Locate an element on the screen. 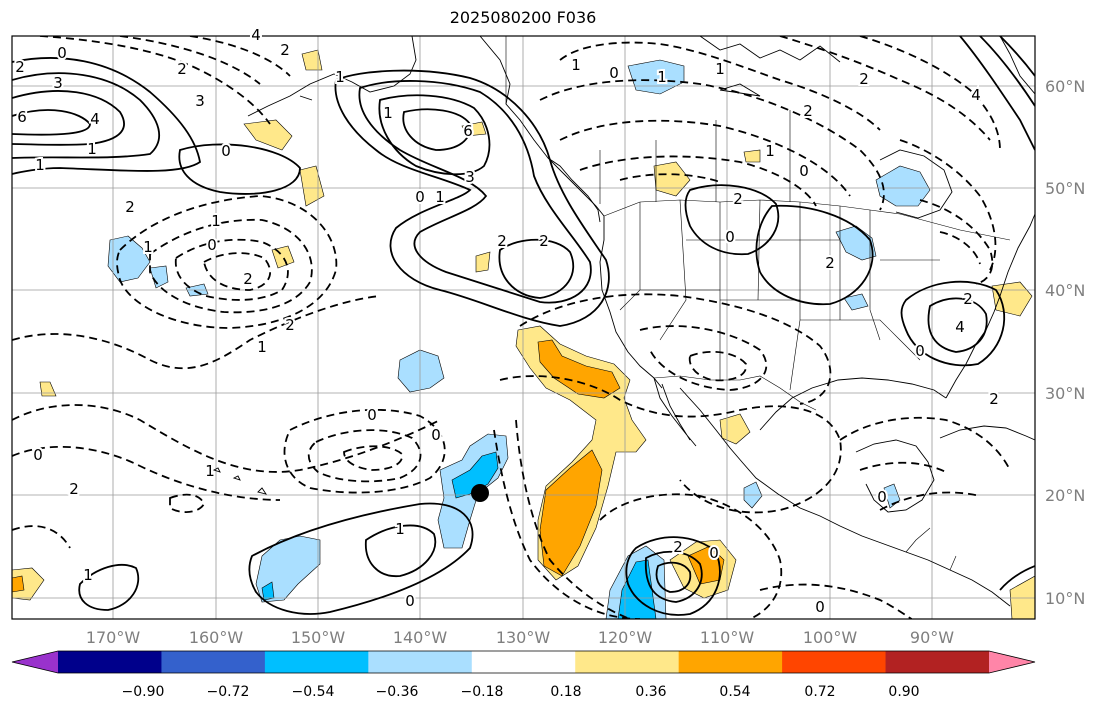 The width and height of the screenshot is (1105, 712). colorbar-label: 0.90 is located at coordinates (903, 692).